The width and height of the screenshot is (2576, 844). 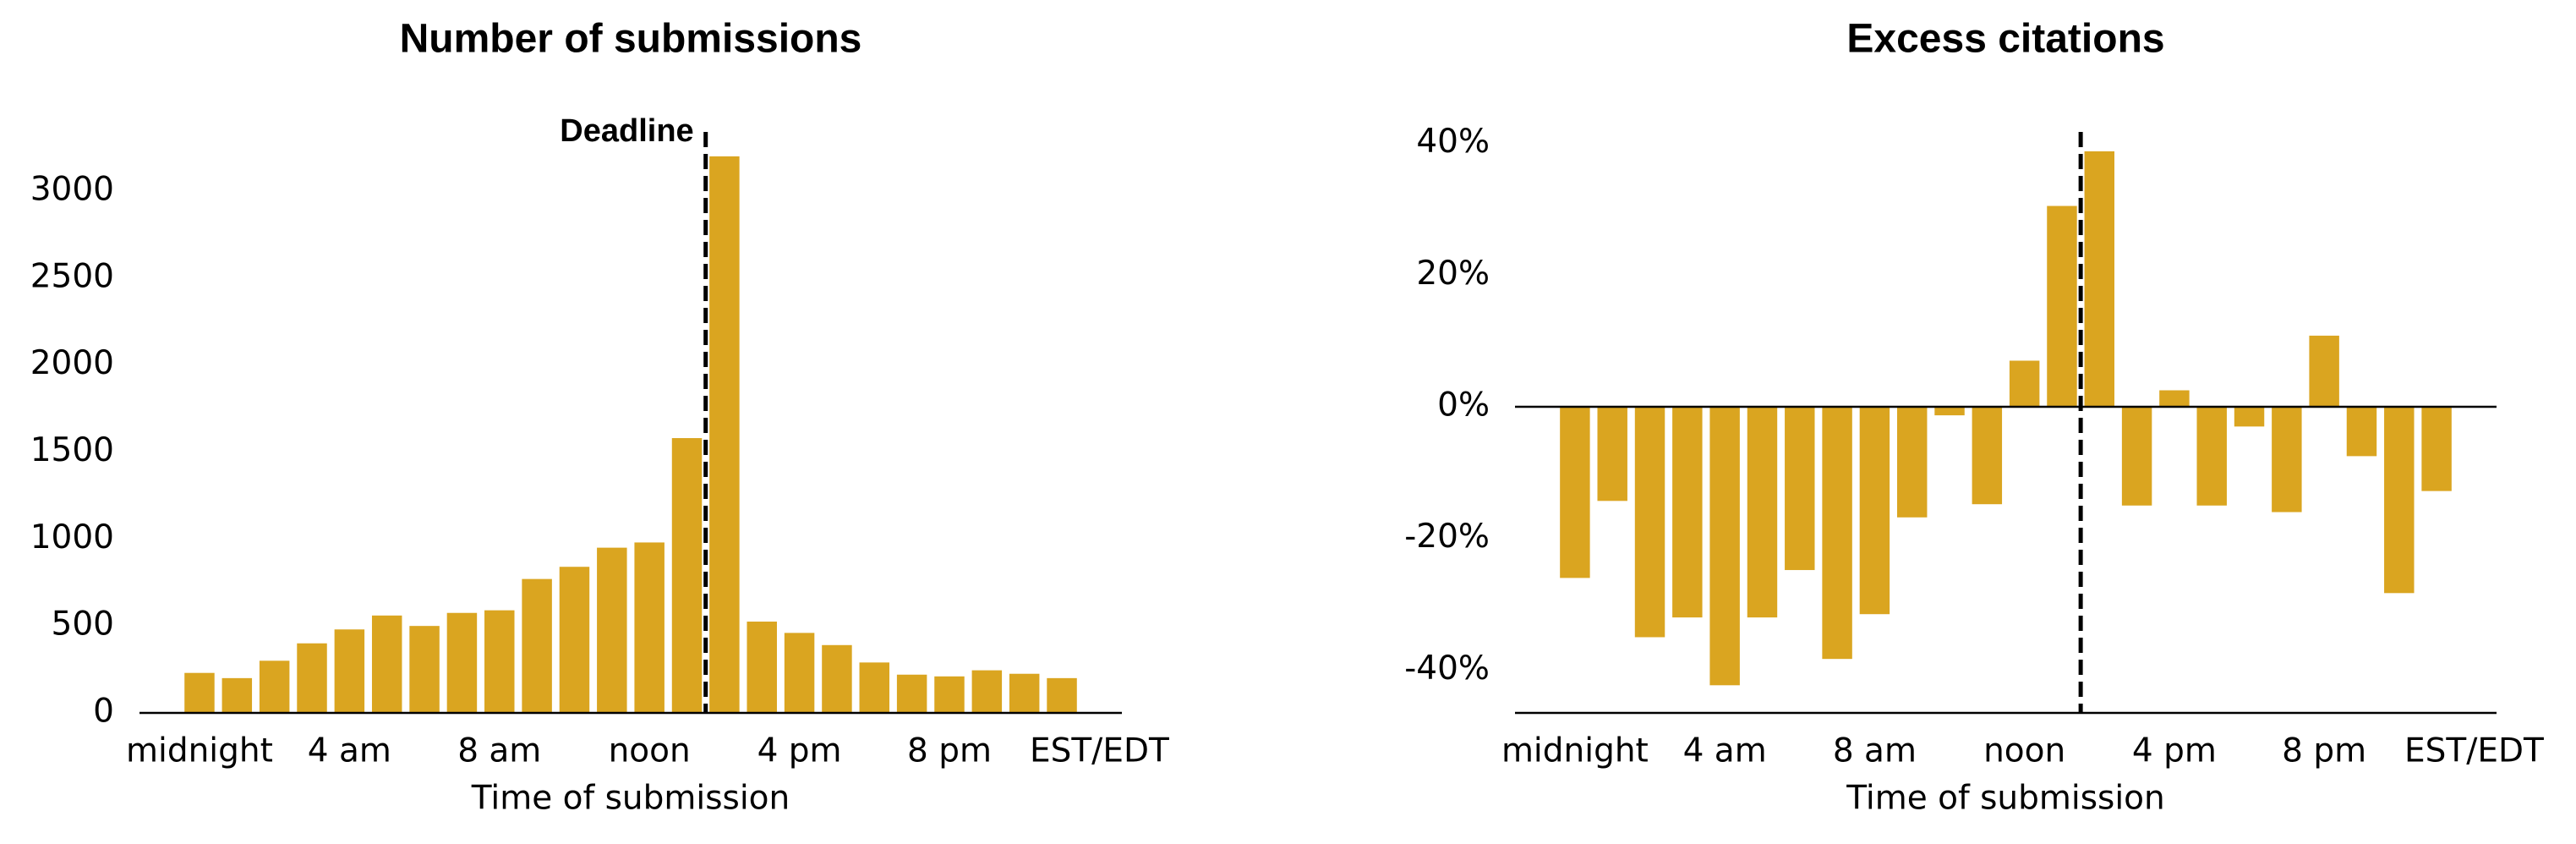 I want to click on y-tick-label: 500, so click(x=83, y=625).